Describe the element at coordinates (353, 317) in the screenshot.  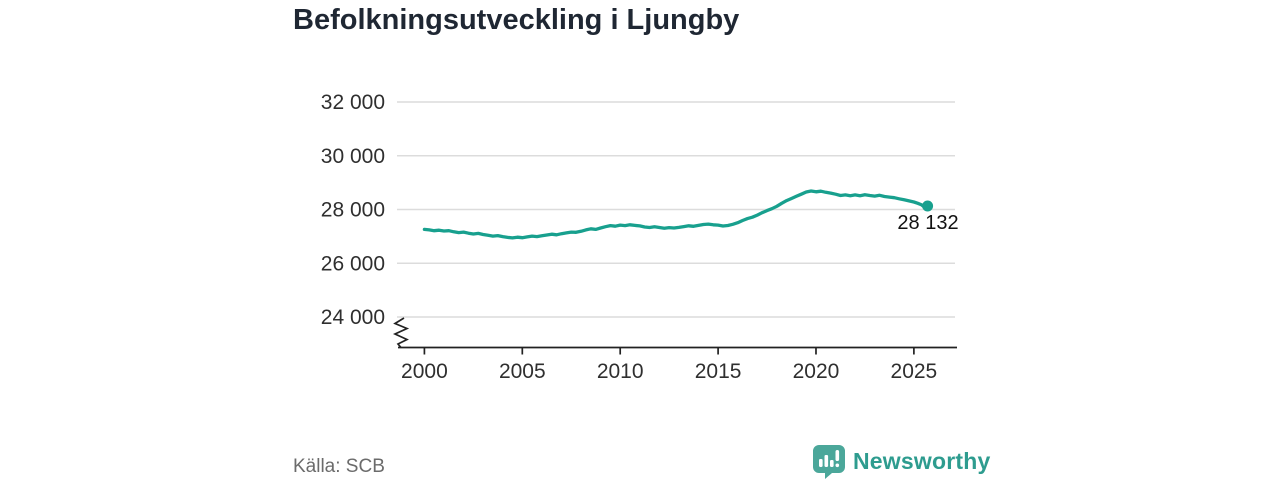
I see `y-axis-tick-label: 24 000` at that location.